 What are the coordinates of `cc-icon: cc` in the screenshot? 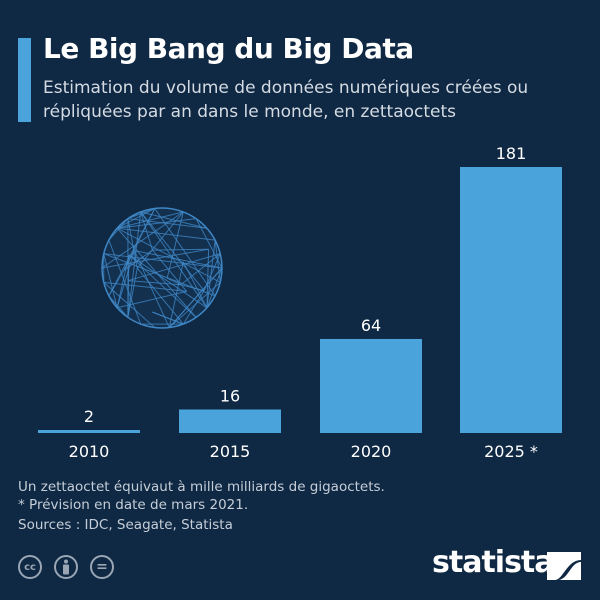 It's located at (30, 567).